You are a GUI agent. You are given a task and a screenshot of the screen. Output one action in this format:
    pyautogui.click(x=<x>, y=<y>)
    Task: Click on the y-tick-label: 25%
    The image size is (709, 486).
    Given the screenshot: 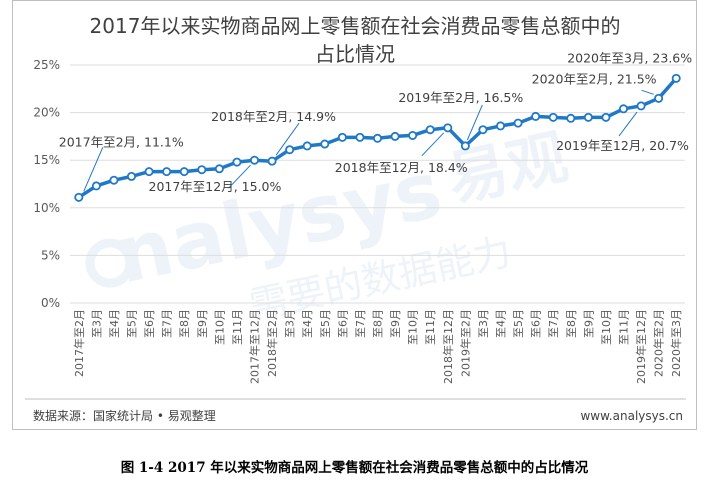 What is the action you would take?
    pyautogui.click(x=46, y=65)
    